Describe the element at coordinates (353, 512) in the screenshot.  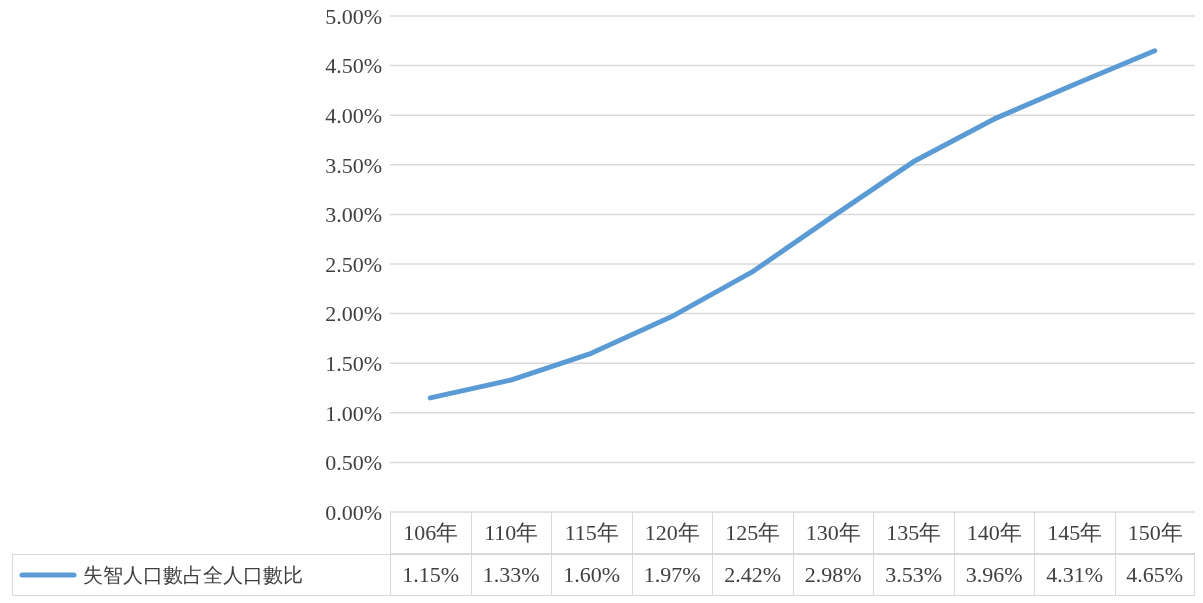
I see `y-tick-label: 0.00%` at that location.